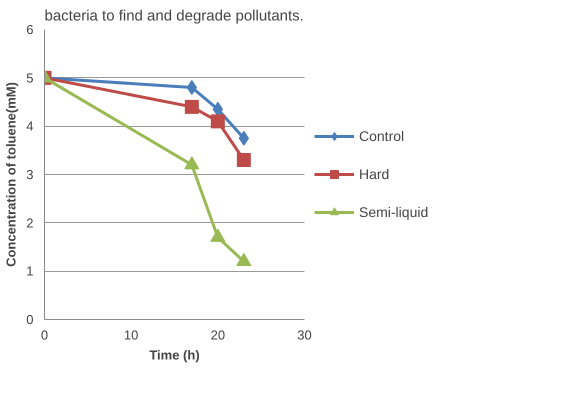  Describe the element at coordinates (30, 222) in the screenshot. I see `y-tick-label: 2` at that location.